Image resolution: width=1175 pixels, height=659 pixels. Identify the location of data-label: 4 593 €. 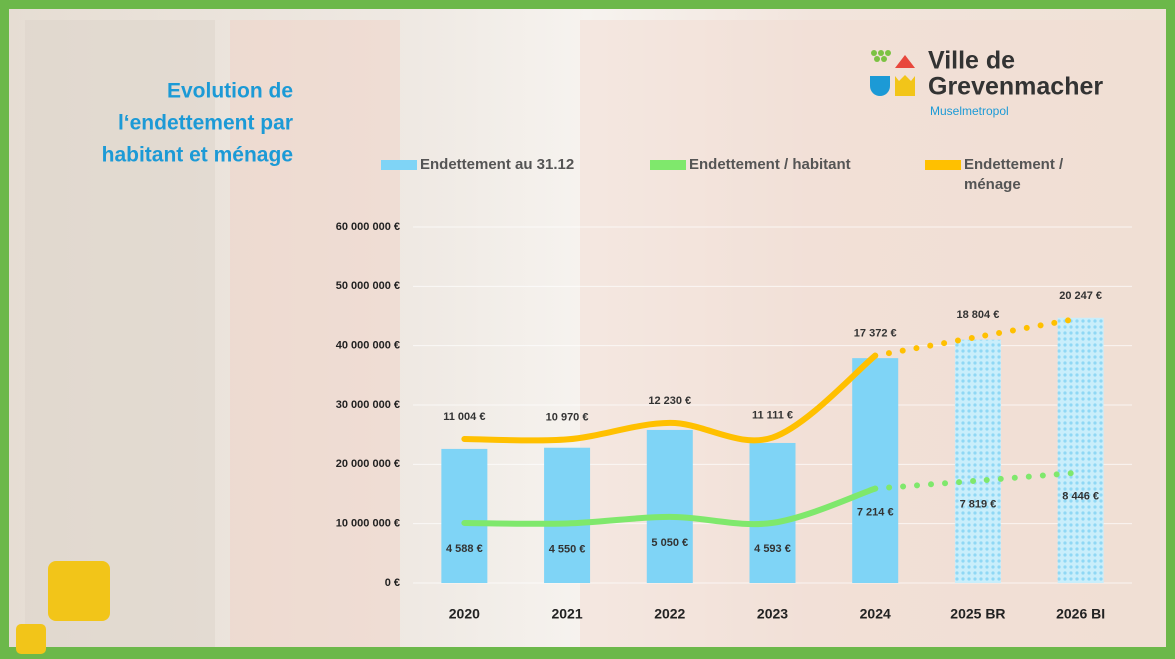
(772, 549).